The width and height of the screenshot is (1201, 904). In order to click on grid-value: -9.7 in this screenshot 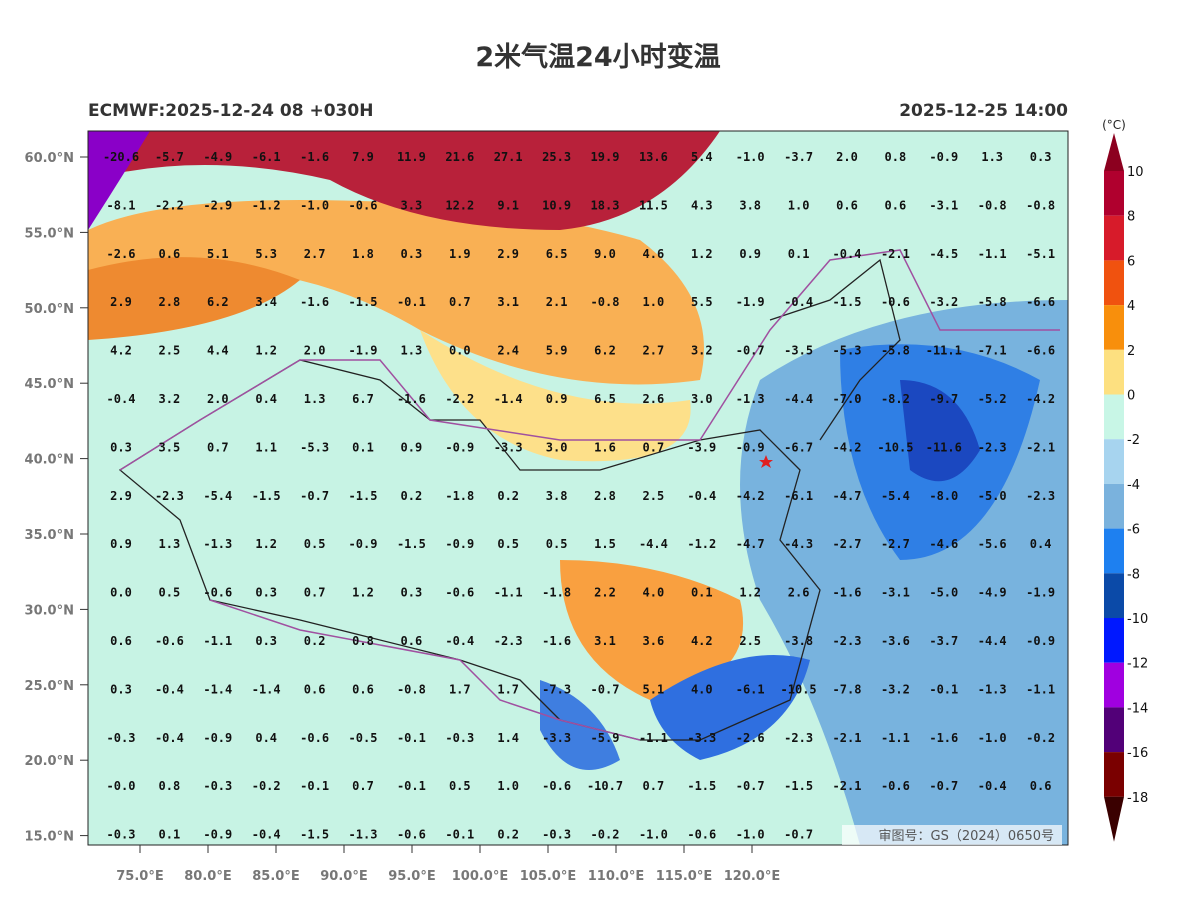, I will do `click(943, 399)`.